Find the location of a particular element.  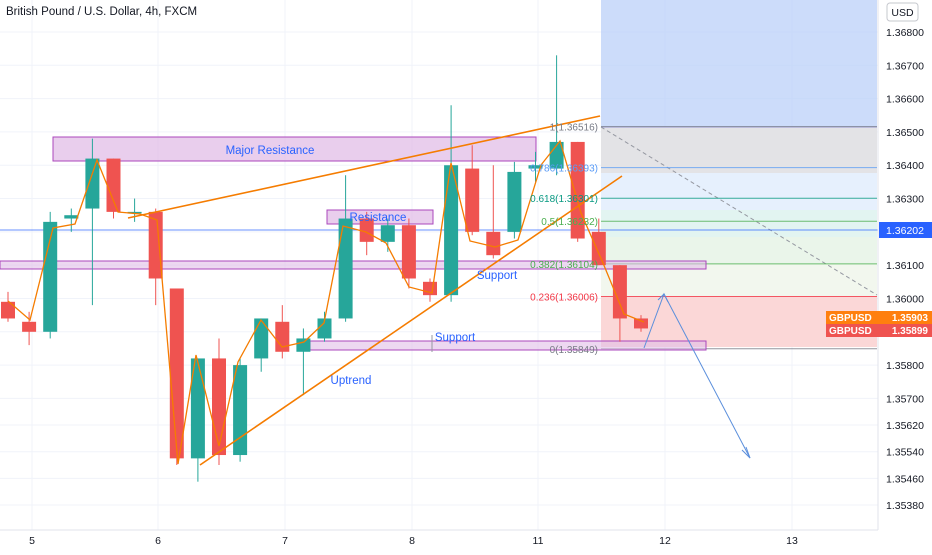

price-tick-label: 1.36800 is located at coordinates (905, 33).